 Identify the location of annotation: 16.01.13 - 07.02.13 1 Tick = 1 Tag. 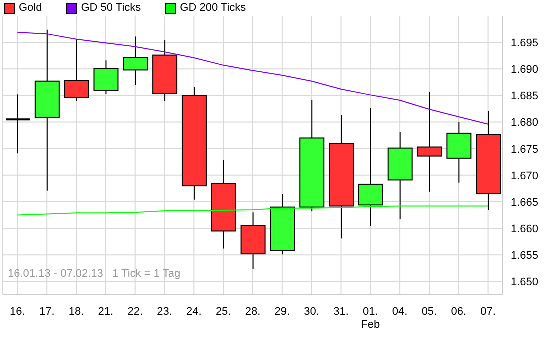
(94, 274).